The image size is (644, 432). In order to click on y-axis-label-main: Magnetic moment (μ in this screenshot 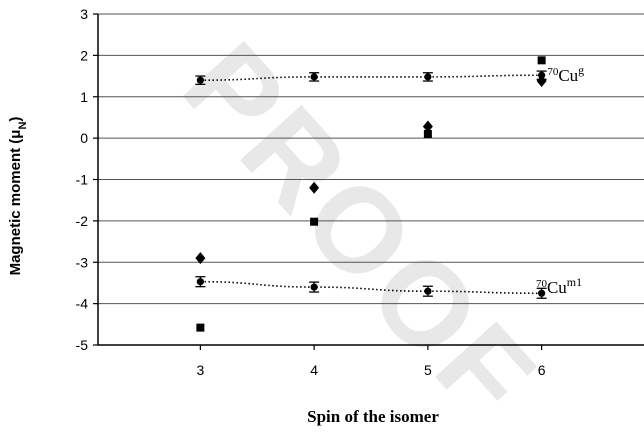, I will do `click(15, 203)`.